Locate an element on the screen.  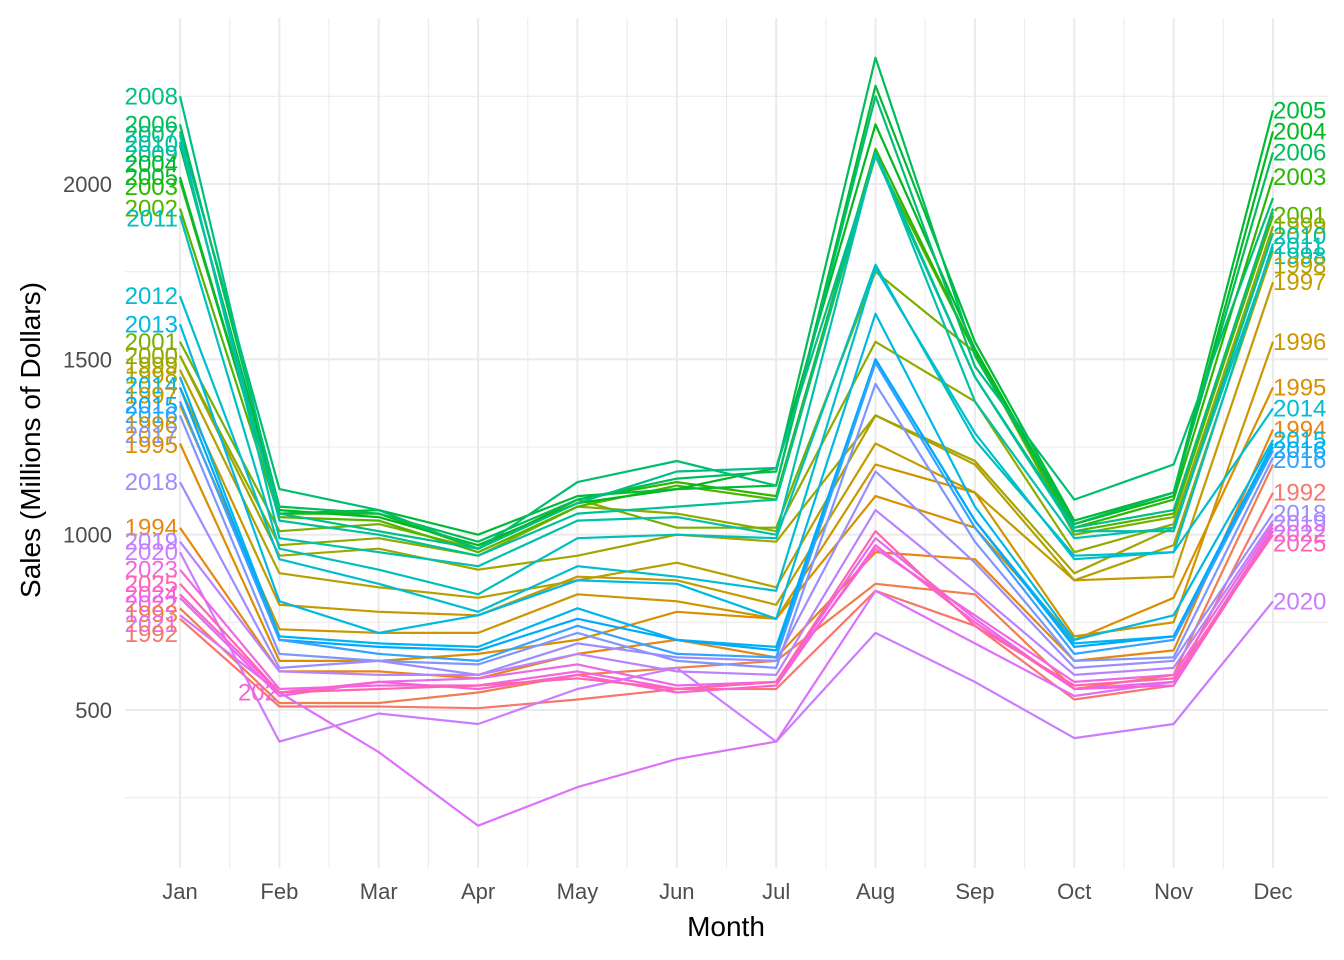
y-tick-label: 500 is located at coordinates (93, 710).